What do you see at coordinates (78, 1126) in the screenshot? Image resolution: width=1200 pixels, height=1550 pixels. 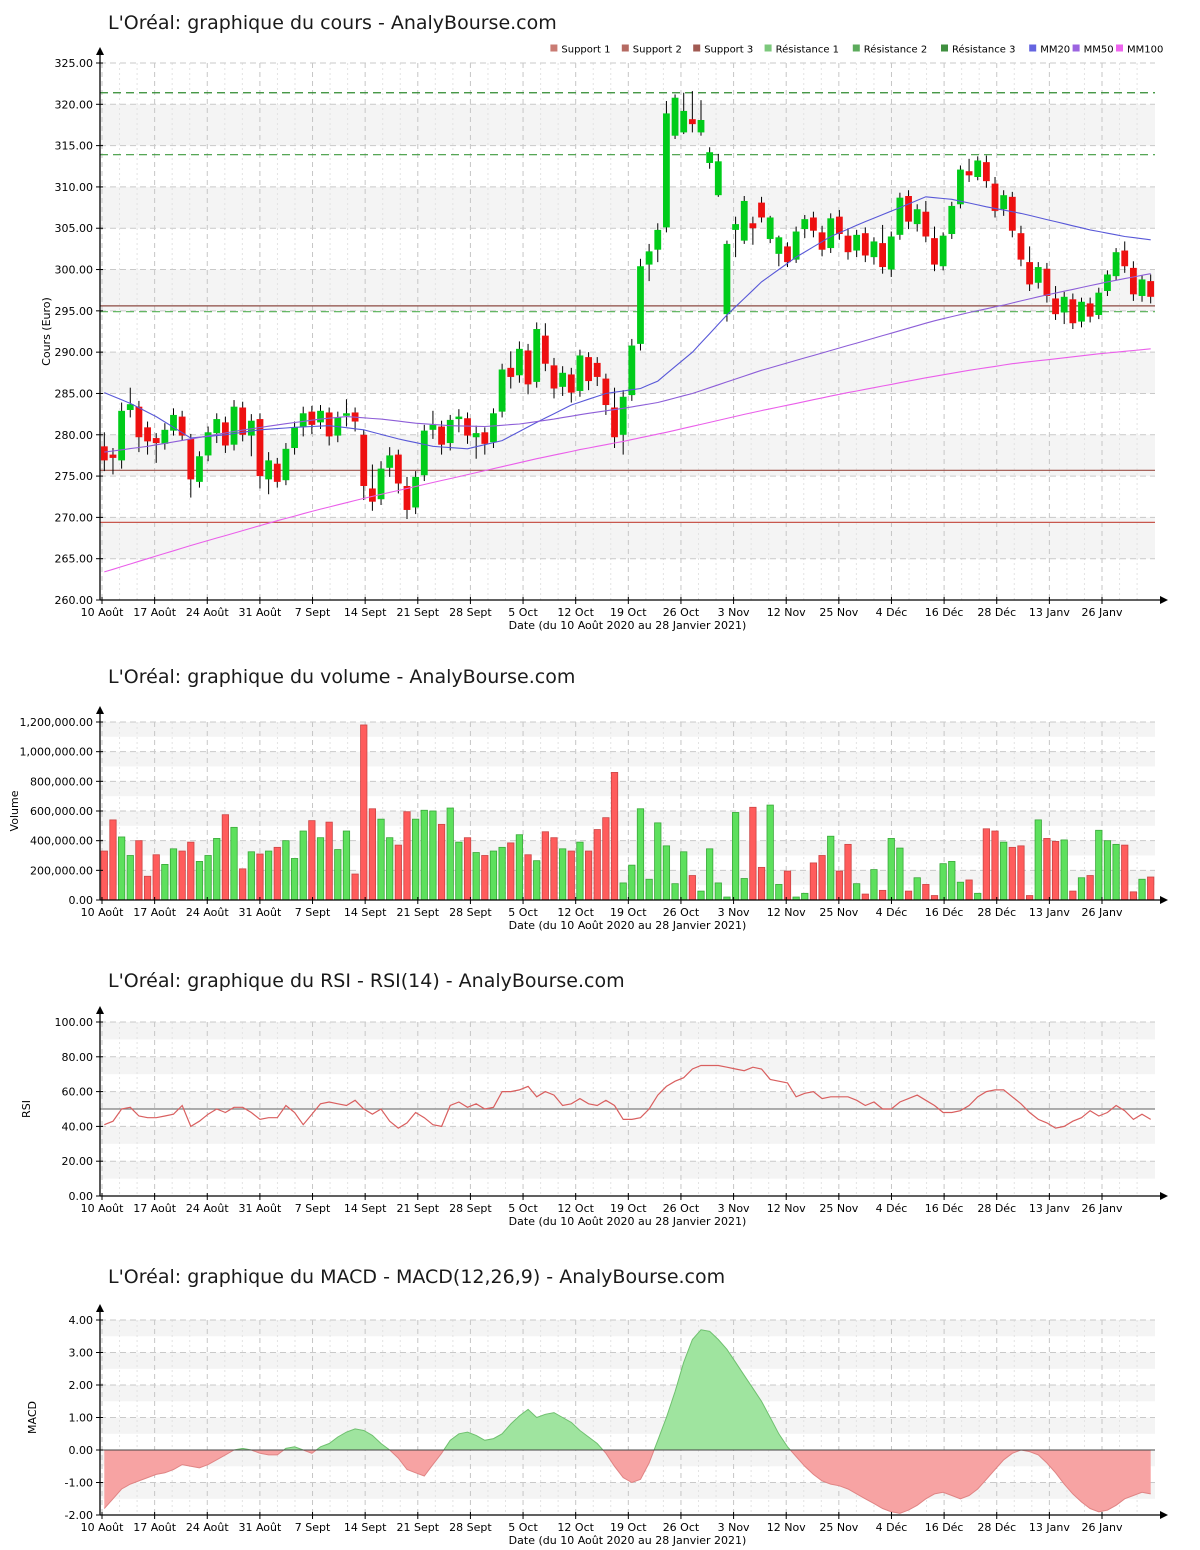 I see `svg-text: 40.00` at bounding box center [78, 1126].